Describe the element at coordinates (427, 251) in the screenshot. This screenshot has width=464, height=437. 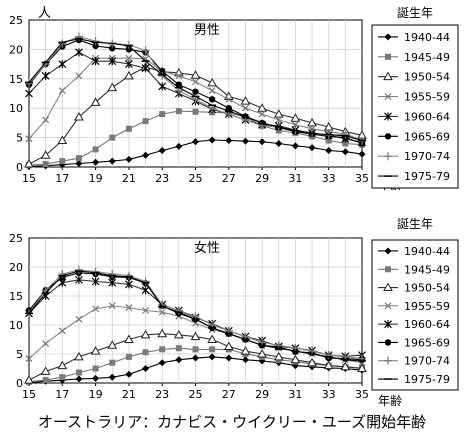
I see `legend-label: 1940-44` at that location.